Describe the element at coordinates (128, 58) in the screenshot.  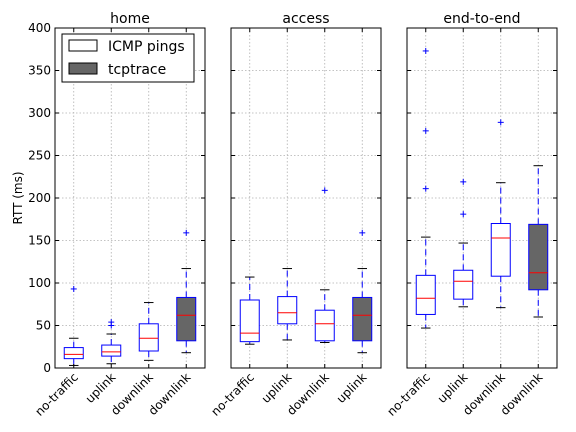
I see `legend: ICMP pings tcptrace` at that location.